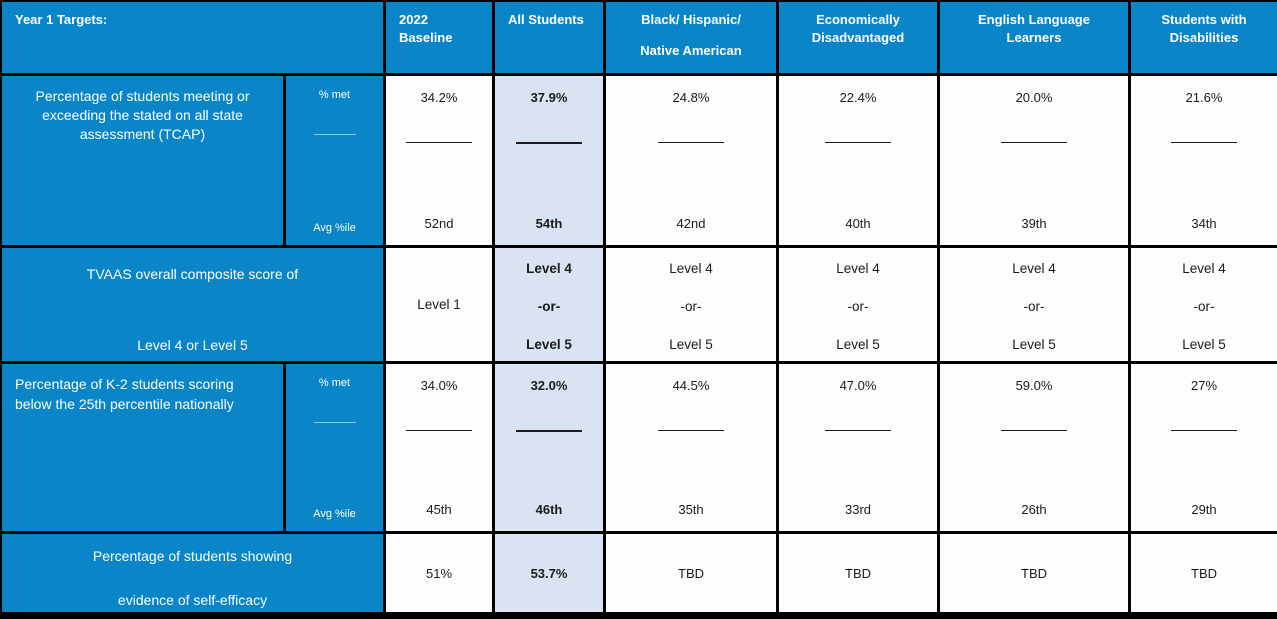 Image resolution: width=1277 pixels, height=619 pixels. What do you see at coordinates (1204, 573) in the screenshot?
I see `selfefficacy-swd-cell: TBD` at bounding box center [1204, 573].